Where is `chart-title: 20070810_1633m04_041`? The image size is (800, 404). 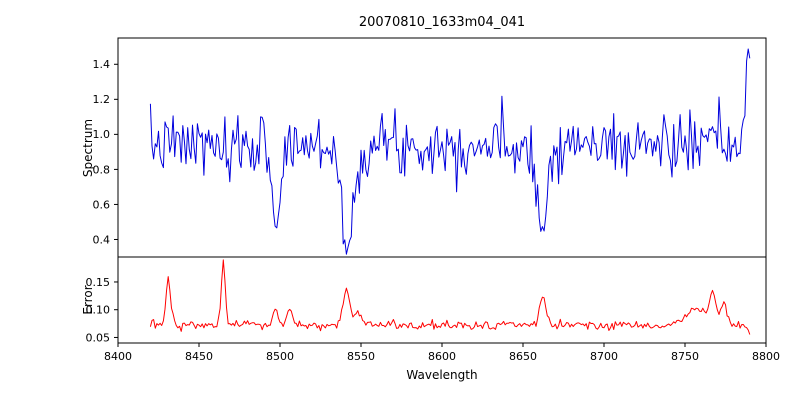
chart-title: 20070810_1633m04_041 is located at coordinates (442, 22).